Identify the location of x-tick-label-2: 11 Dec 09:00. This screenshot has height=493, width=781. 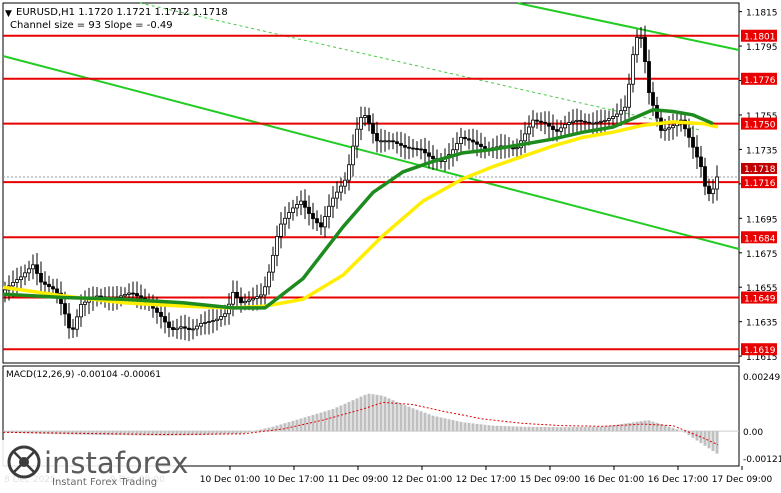
(358, 480).